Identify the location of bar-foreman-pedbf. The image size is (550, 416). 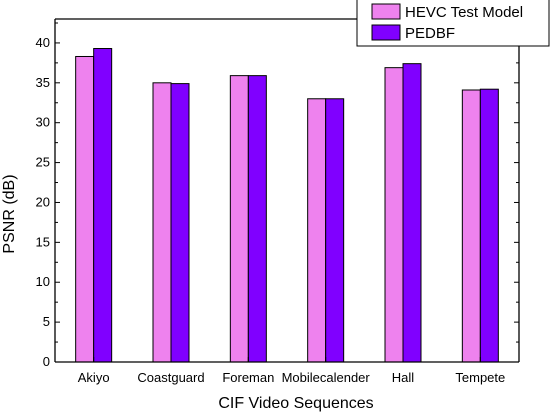
(257, 219).